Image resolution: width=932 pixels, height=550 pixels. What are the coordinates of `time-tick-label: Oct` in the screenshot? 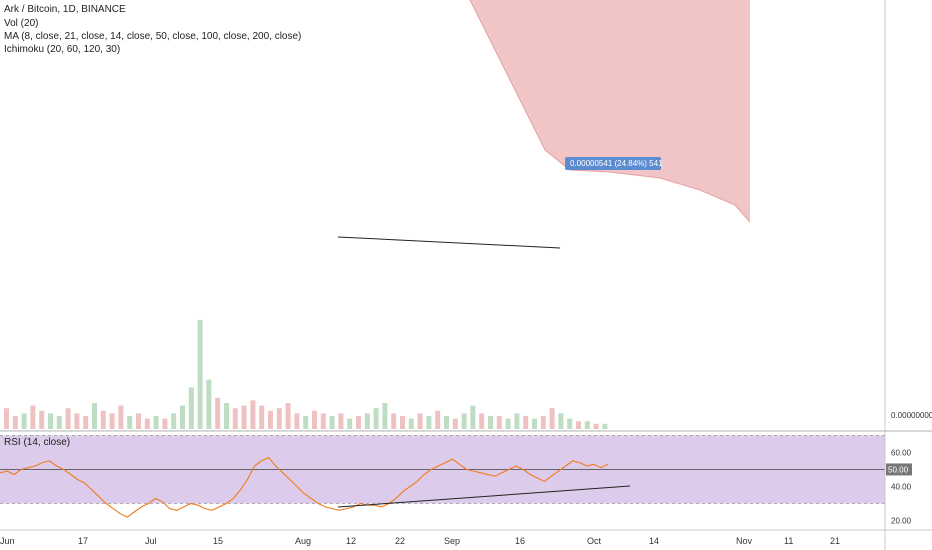 It's located at (594, 541).